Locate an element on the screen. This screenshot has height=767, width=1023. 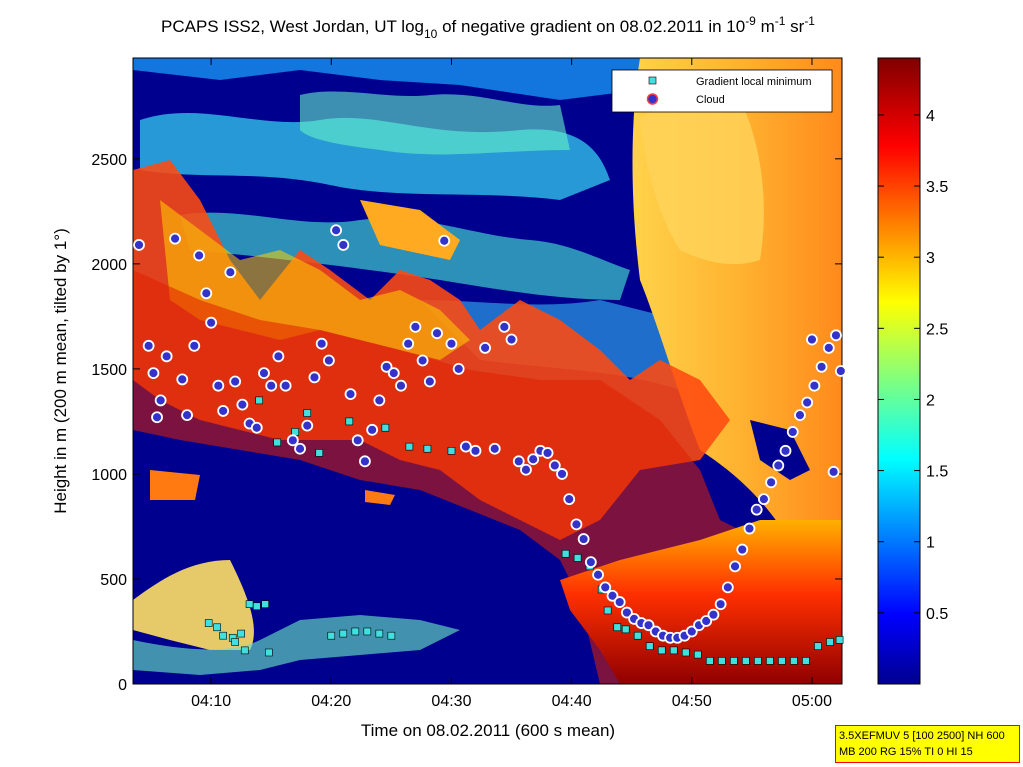
x-tick-label: 04:20 is located at coordinates (331, 701).